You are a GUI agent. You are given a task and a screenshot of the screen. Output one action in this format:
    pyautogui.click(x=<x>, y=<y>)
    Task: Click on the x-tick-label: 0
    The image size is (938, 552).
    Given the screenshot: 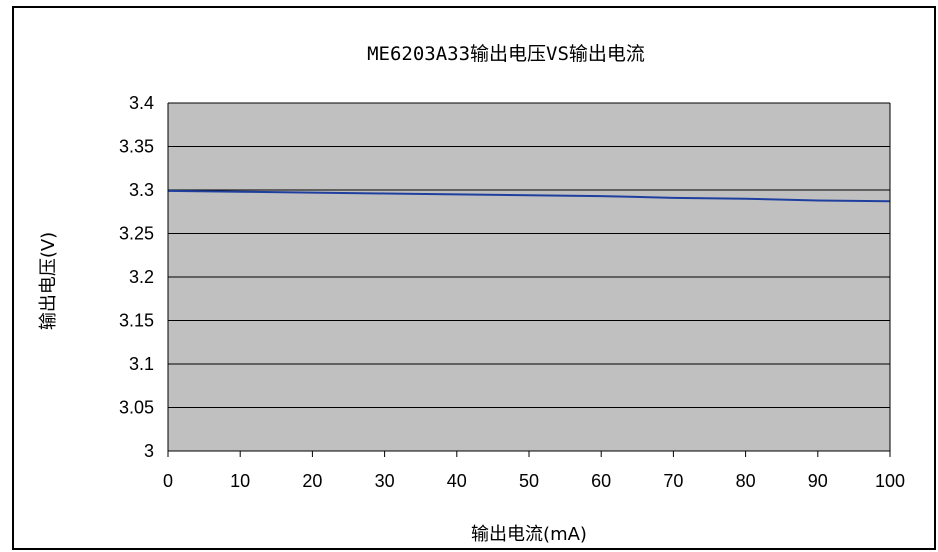 What is the action you would take?
    pyautogui.click(x=168, y=481)
    